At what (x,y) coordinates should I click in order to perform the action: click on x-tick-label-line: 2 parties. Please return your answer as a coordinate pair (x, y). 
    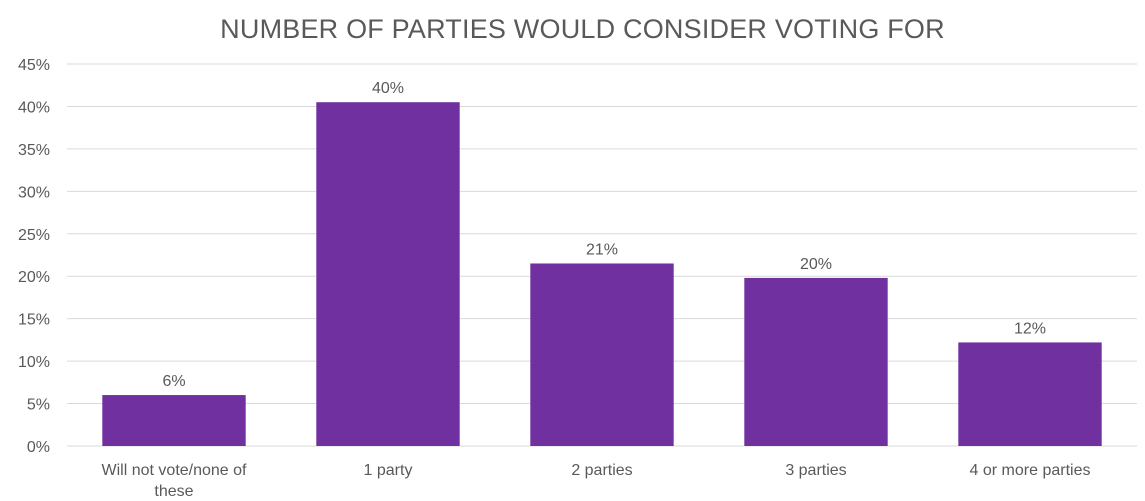
    Looking at the image, I should click on (601, 470).